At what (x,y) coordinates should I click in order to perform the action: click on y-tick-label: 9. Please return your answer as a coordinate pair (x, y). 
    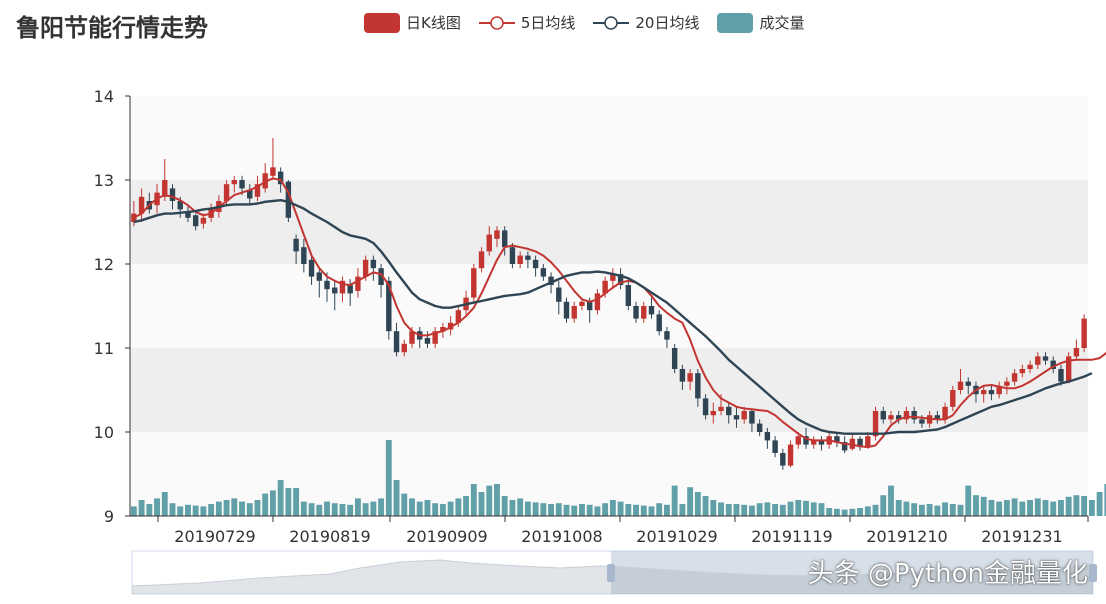
    Looking at the image, I should click on (109, 516).